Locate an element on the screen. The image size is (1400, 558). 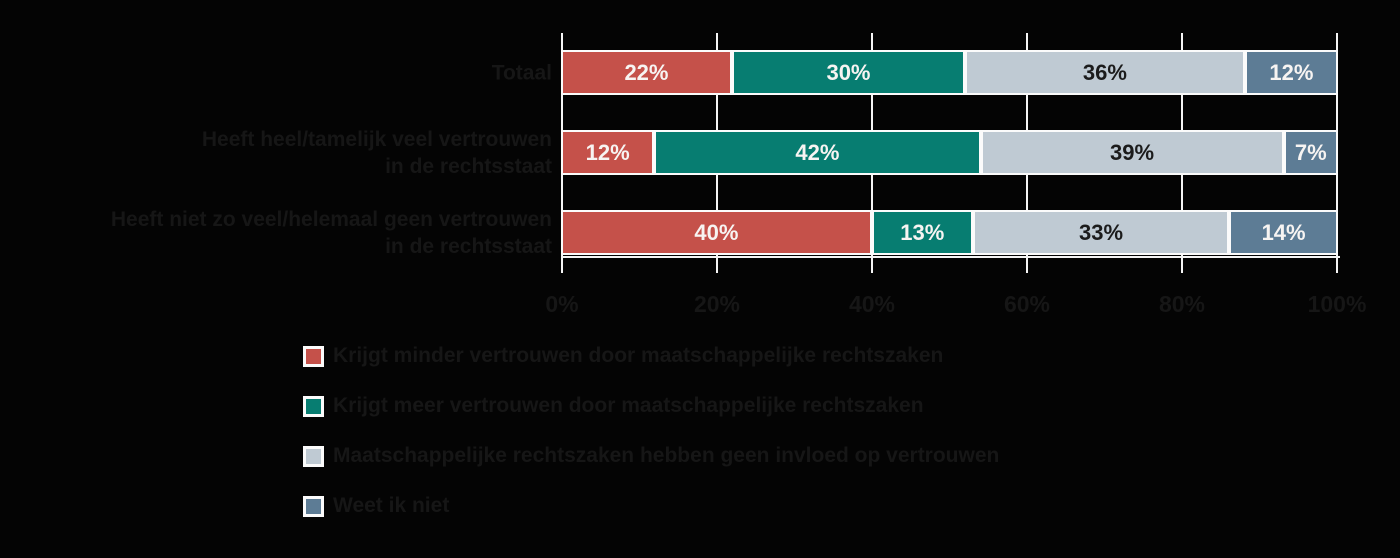
bar-segment: 13% is located at coordinates (922, 232).